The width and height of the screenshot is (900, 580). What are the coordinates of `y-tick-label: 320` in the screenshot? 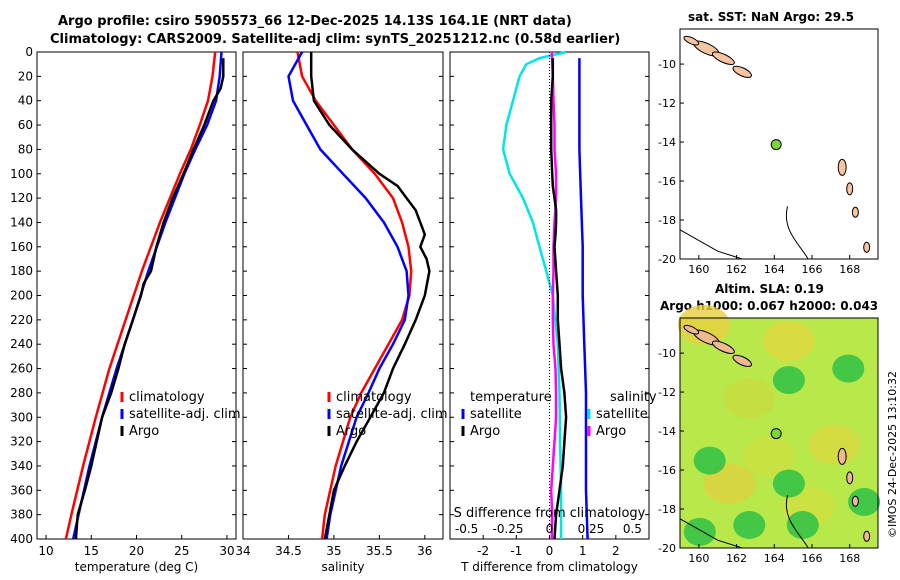 It's located at (21, 442).